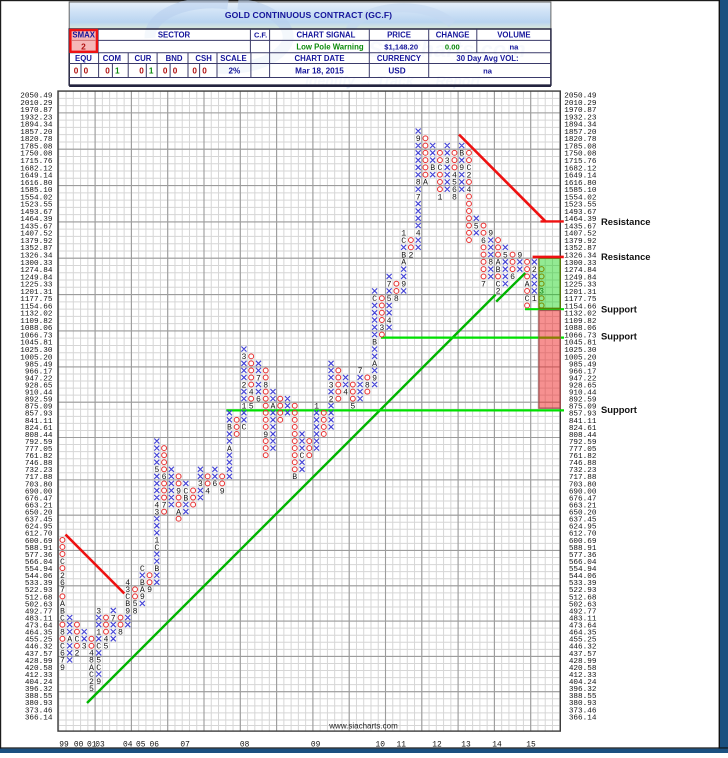 The height and width of the screenshot is (758, 728). What do you see at coordinates (185, 744) in the screenshot?
I see `svg-text: 07` at bounding box center [185, 744].